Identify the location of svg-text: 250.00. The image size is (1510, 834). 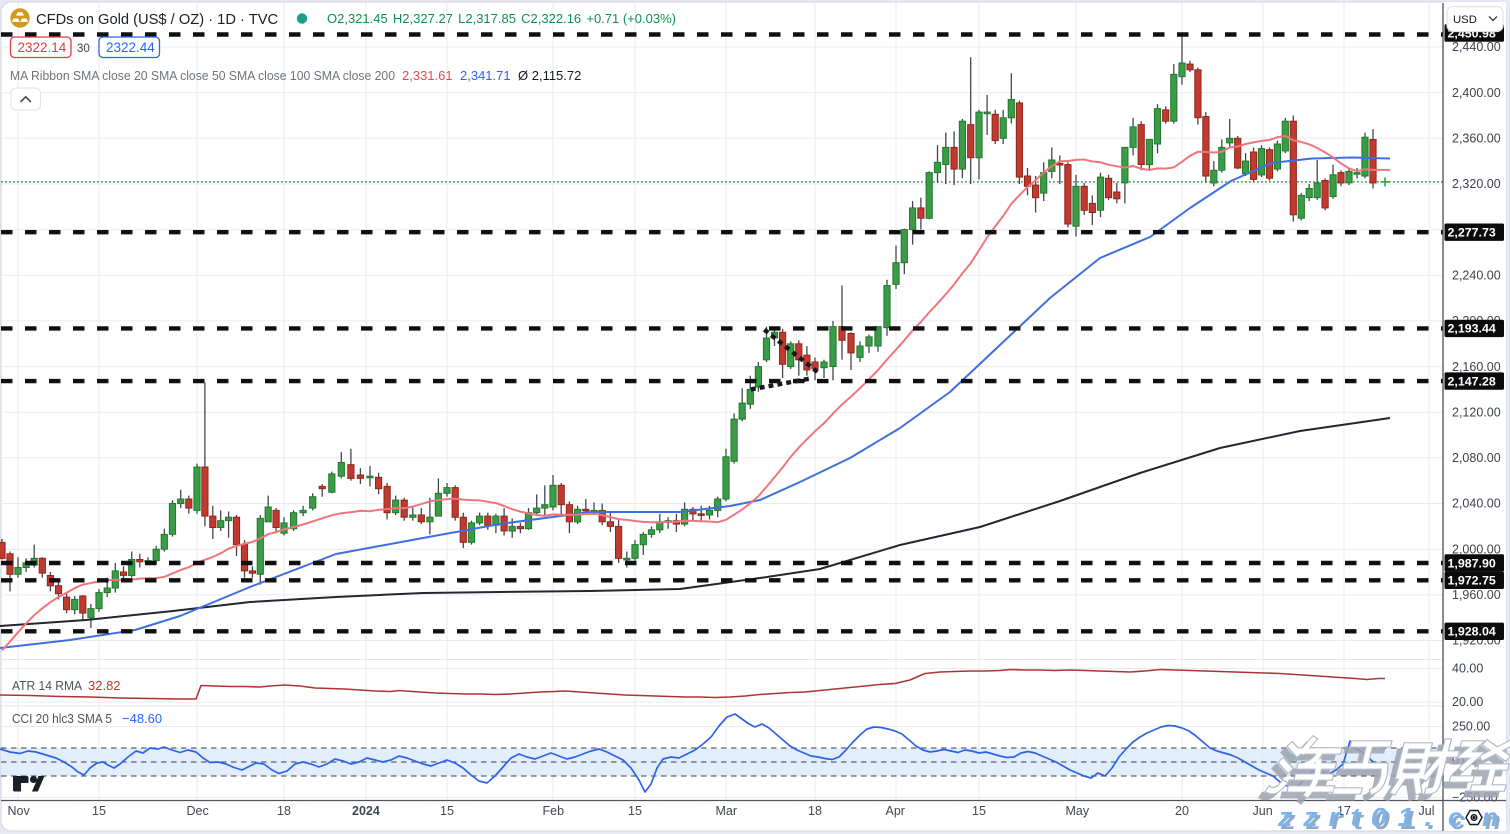
(1471, 727).